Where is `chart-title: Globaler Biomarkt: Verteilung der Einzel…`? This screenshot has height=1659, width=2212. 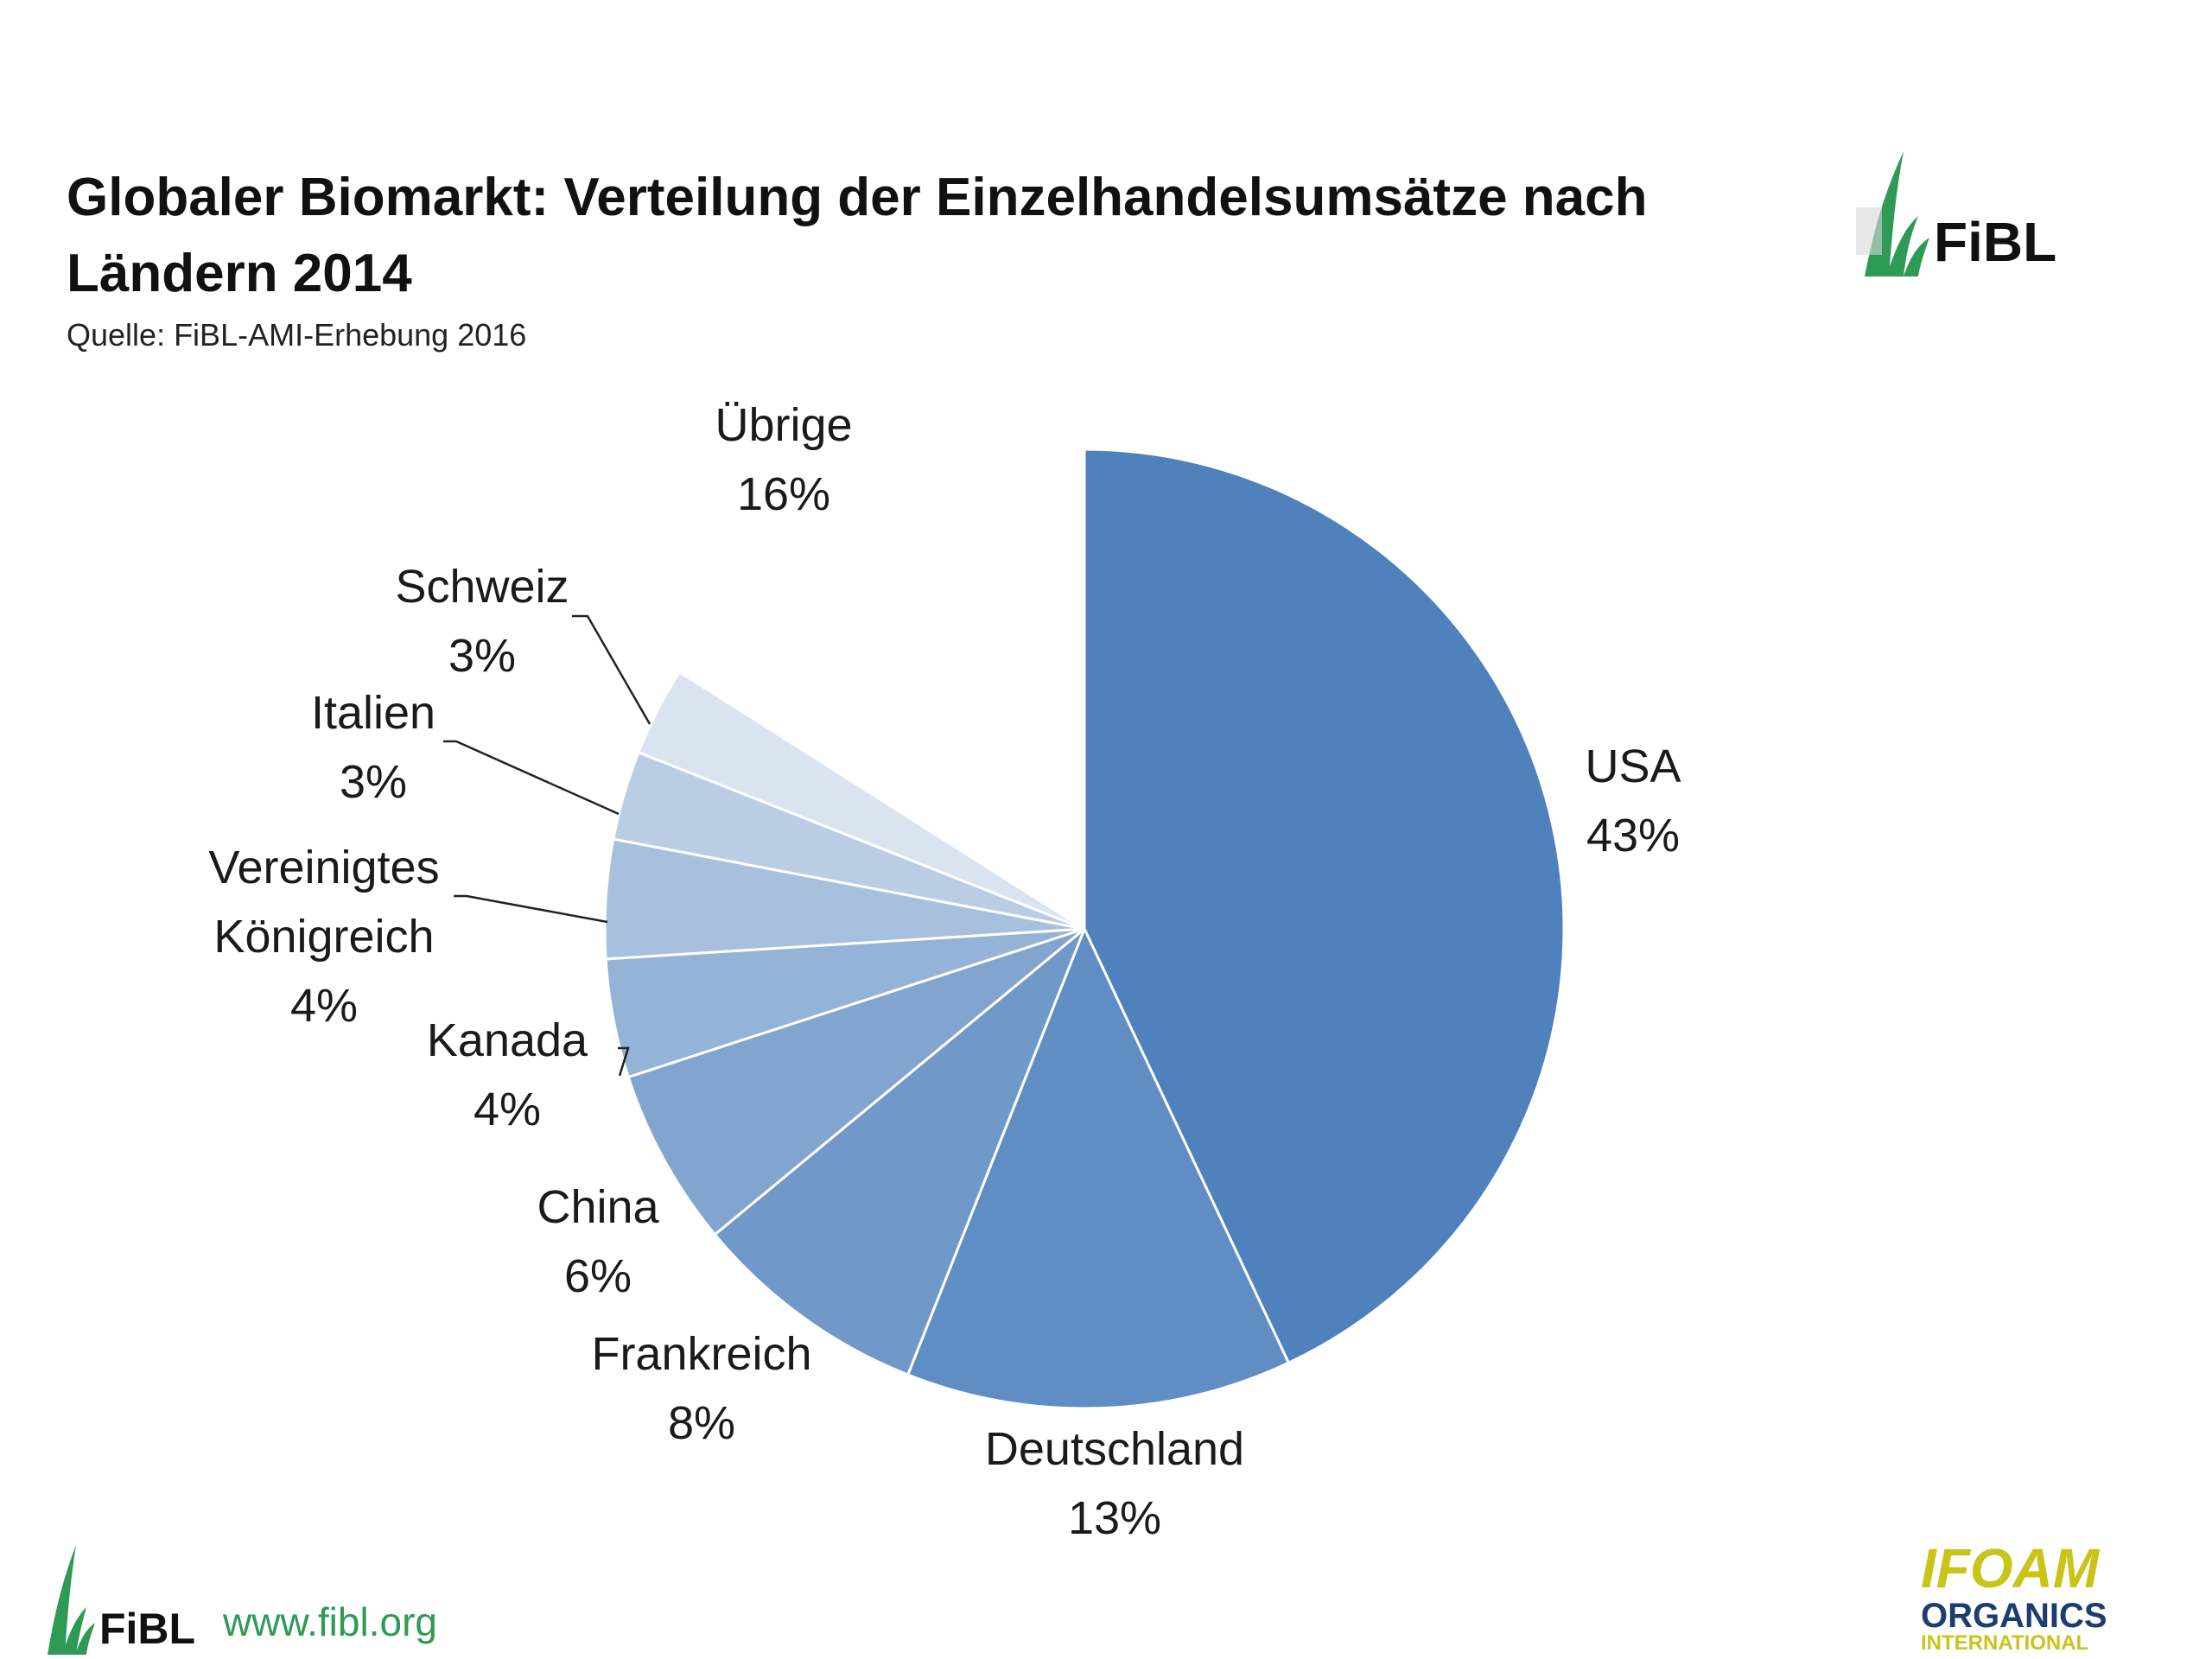
chart-title: Globaler Biomarkt: Verteilung der Einzel… is located at coordinates (857, 235).